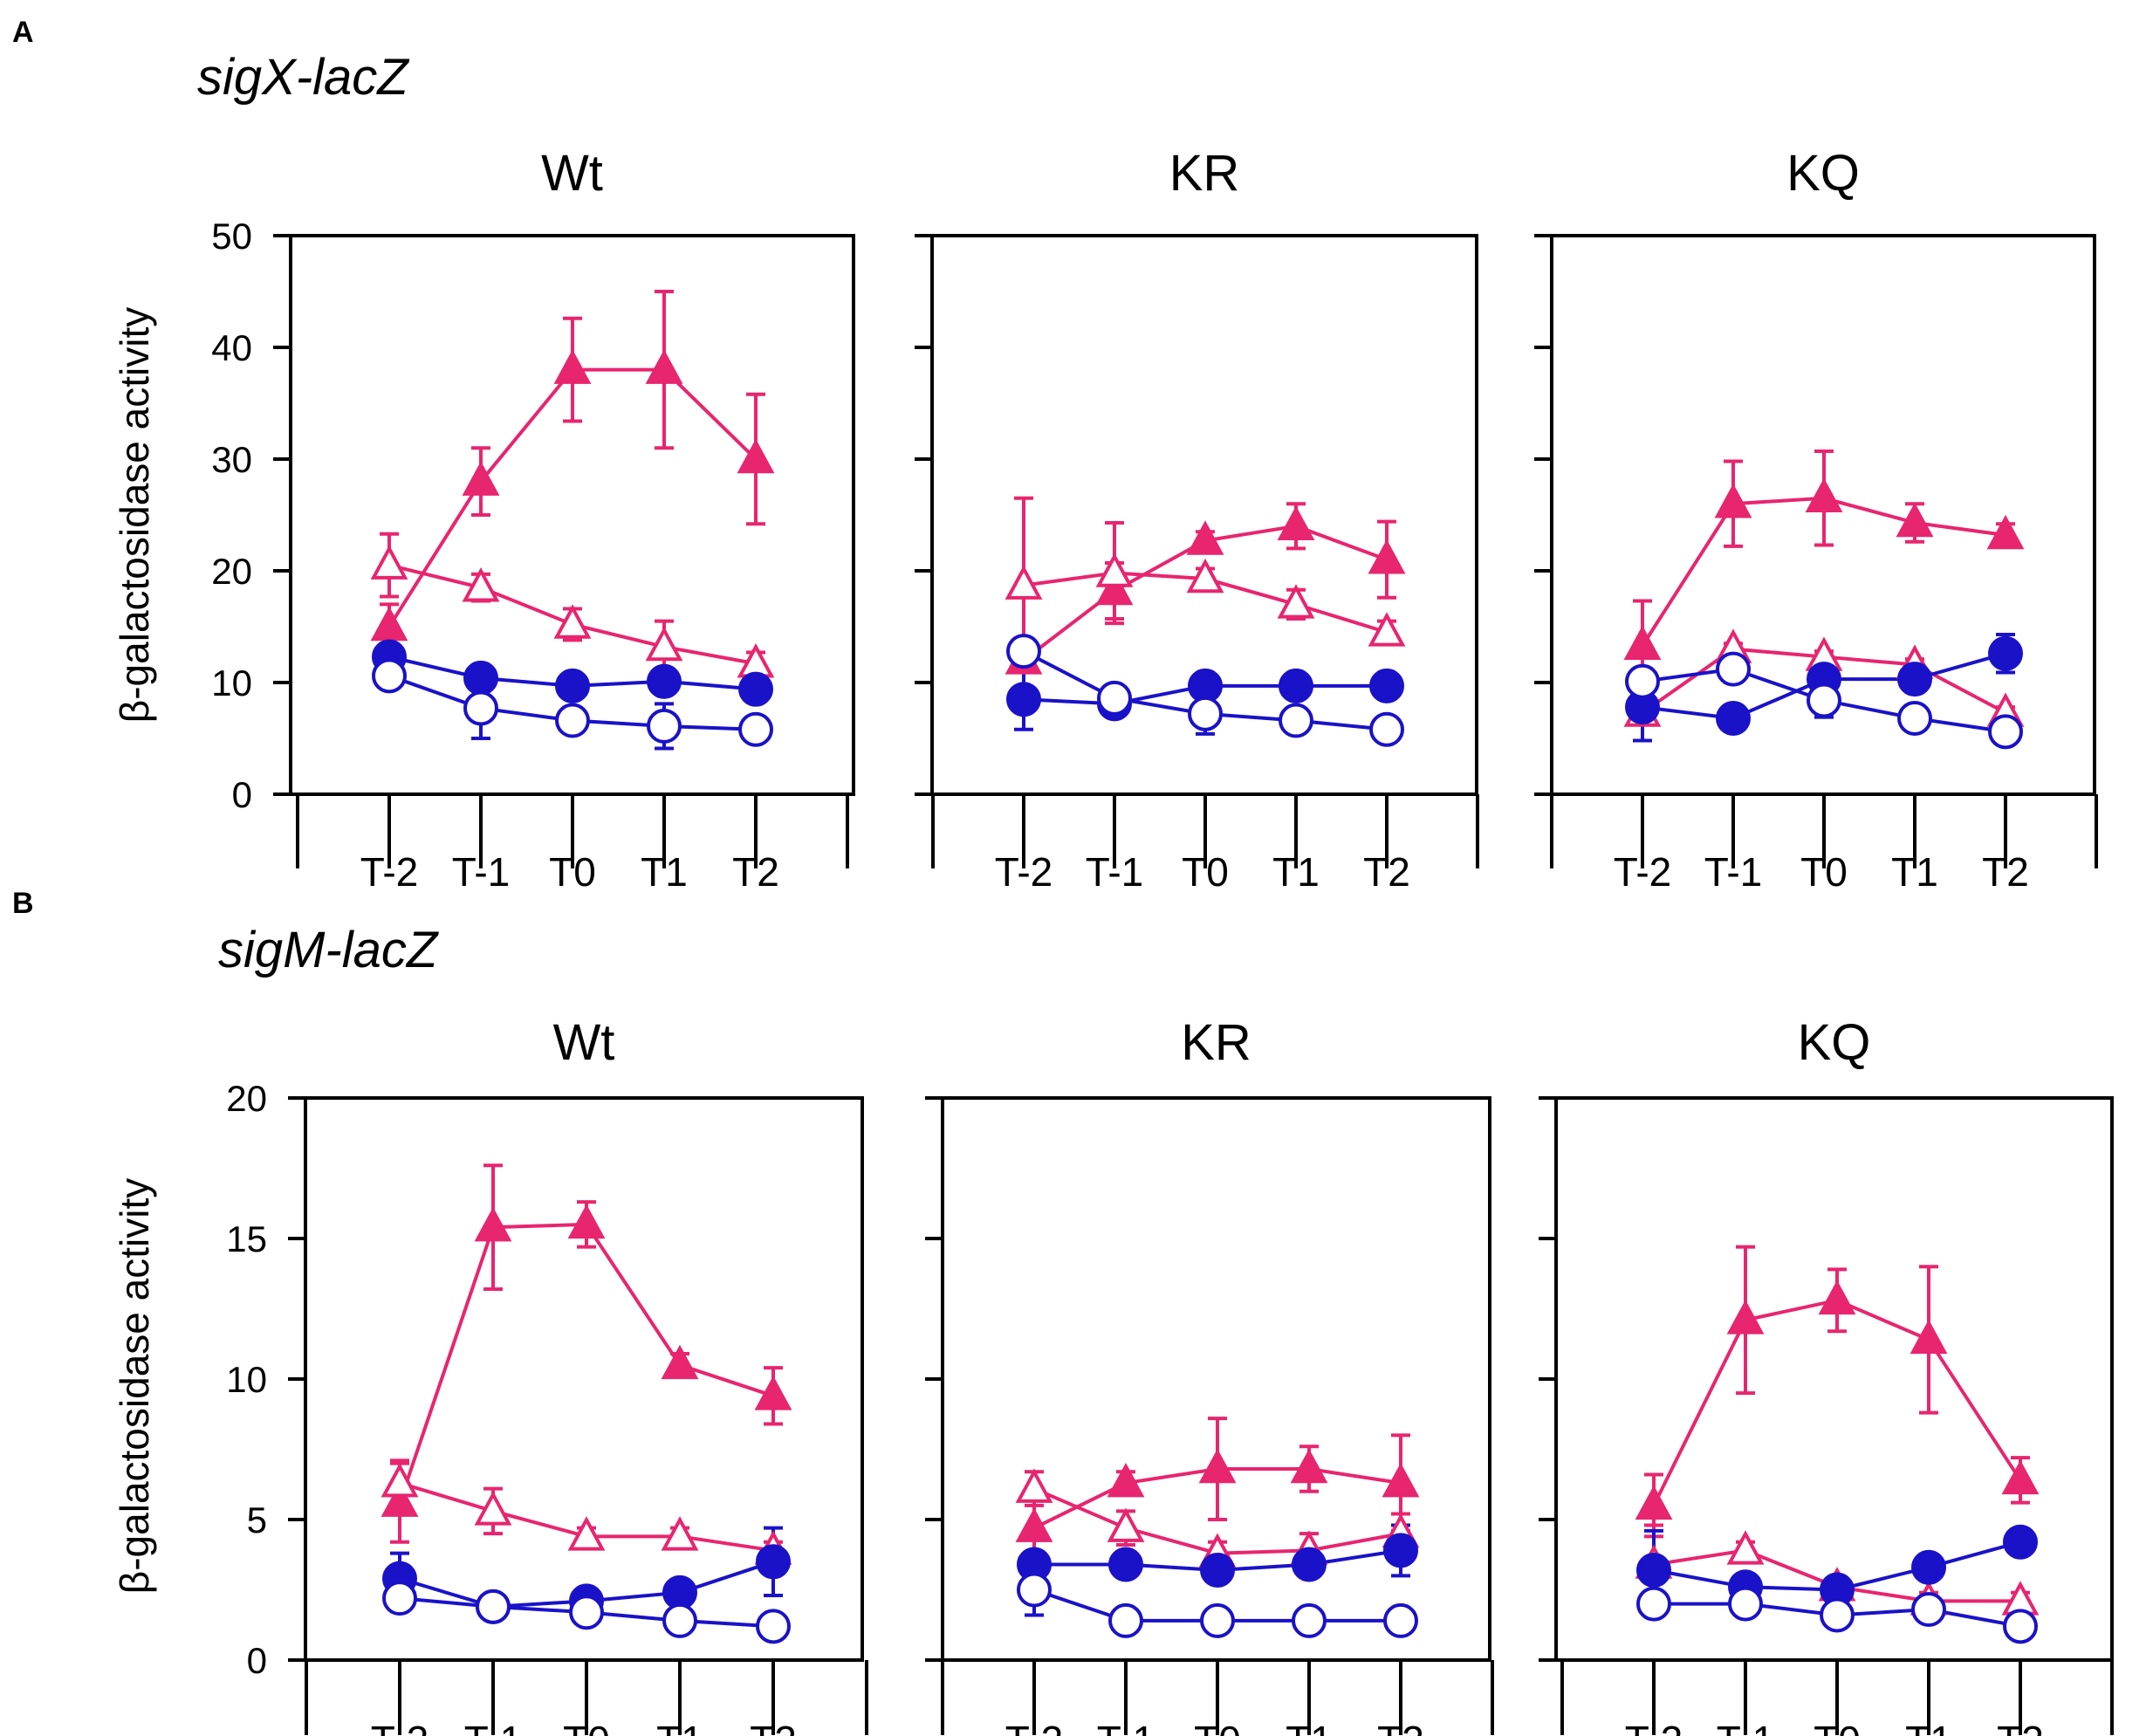 This screenshot has width=2153, height=1736. What do you see at coordinates (23, 904) in the screenshot?
I see `panel-letter-b: B` at bounding box center [23, 904].